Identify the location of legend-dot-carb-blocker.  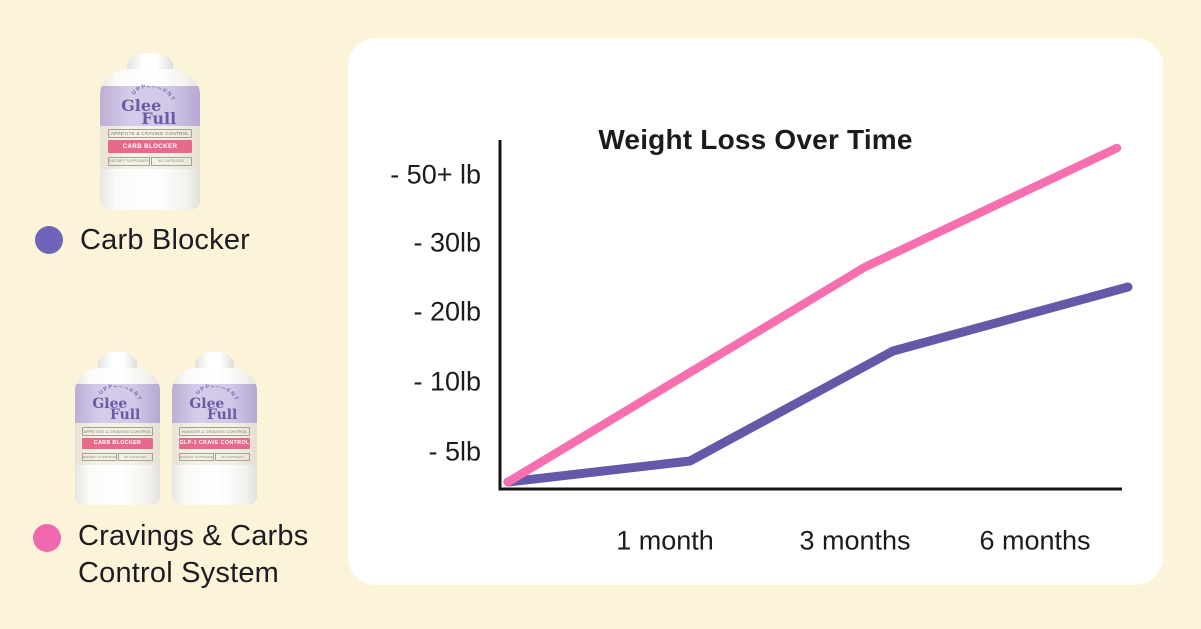
(49, 240).